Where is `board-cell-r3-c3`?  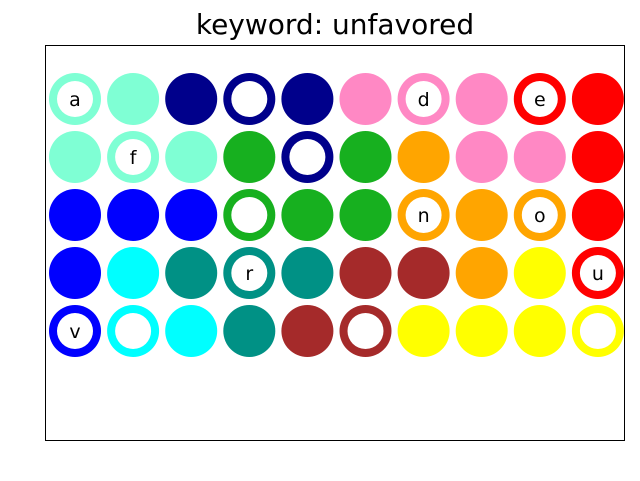 board-cell-r3-c3 is located at coordinates (191, 215).